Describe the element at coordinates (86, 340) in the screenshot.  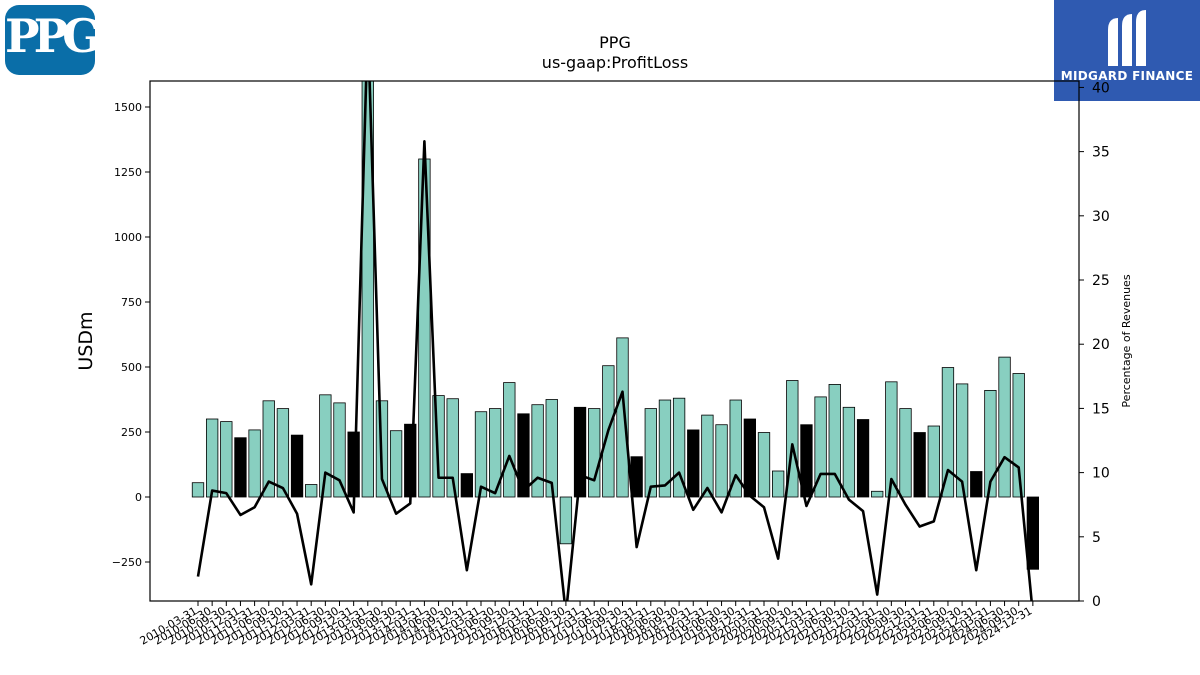
I see `y-axis-label: USDm` at that location.